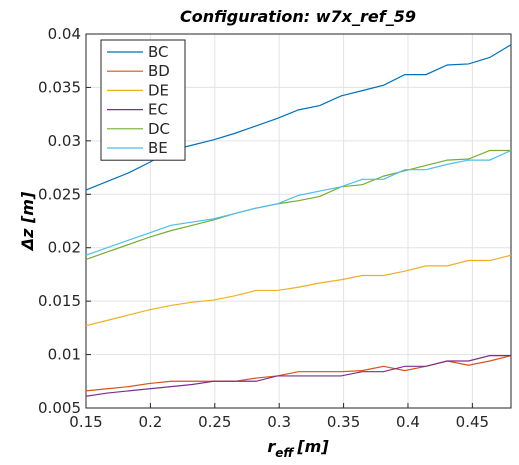  Describe the element at coordinates (59, 87) in the screenshot. I see `y-tick-label: 0.035` at that location.